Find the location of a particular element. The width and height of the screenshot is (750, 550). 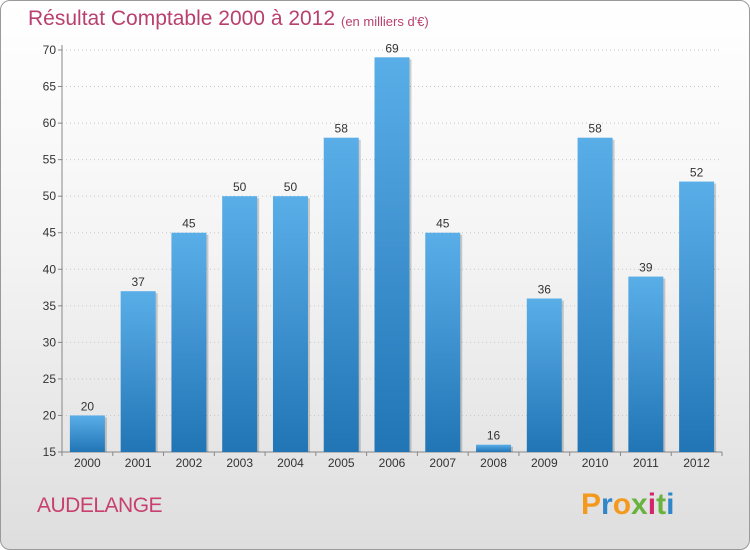

y-tick-label: 30 is located at coordinates (50, 342).